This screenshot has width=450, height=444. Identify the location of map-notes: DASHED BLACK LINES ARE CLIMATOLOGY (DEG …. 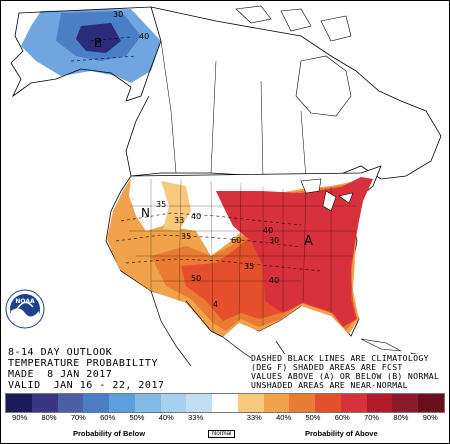
(345, 372).